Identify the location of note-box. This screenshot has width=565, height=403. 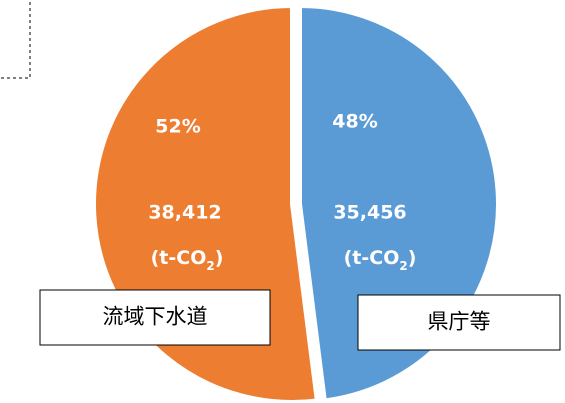
(15, 39).